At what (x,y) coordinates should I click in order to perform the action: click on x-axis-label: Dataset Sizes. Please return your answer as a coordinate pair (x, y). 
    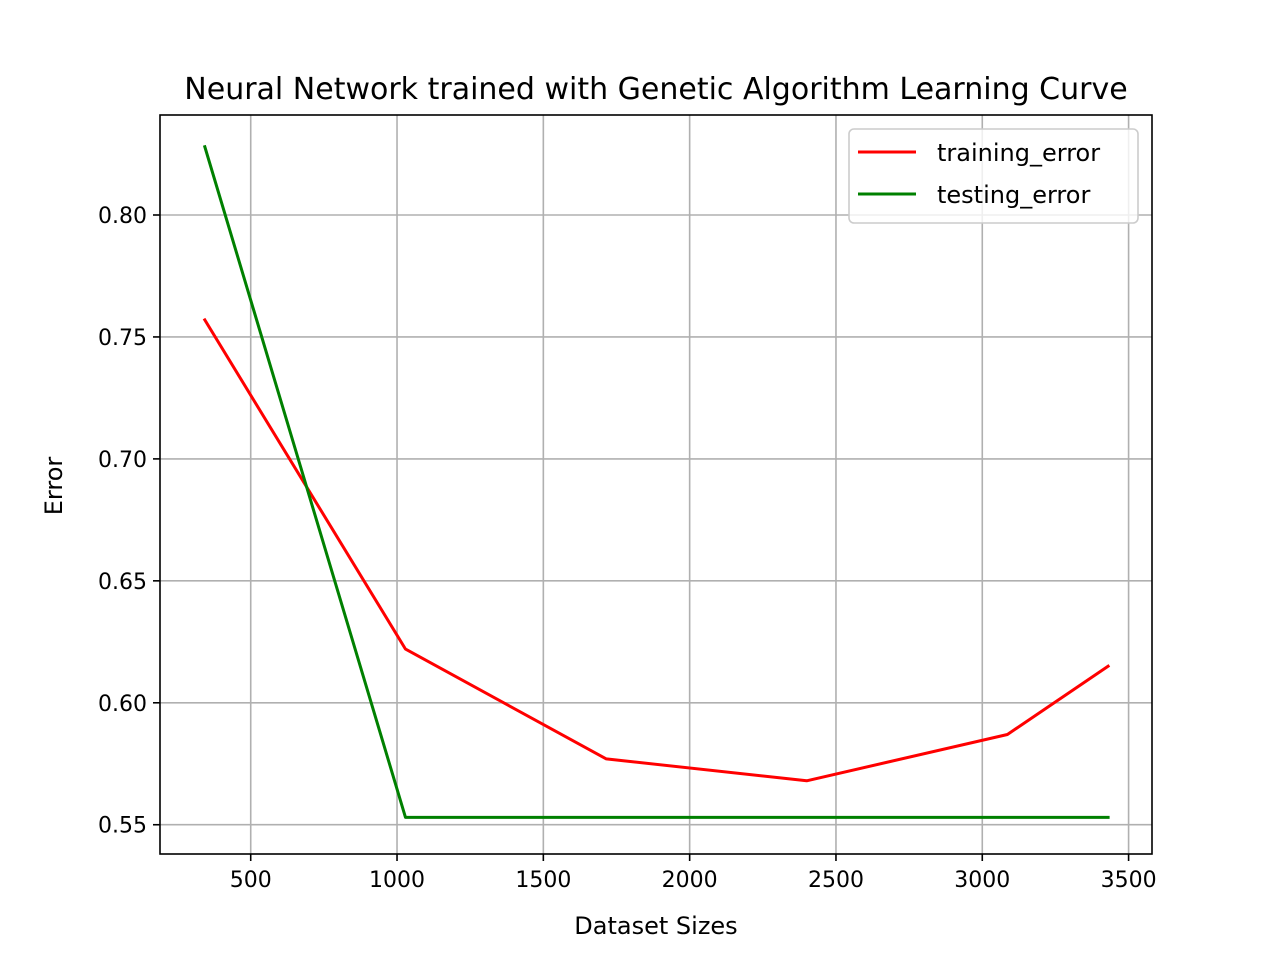
    Looking at the image, I should click on (655, 926).